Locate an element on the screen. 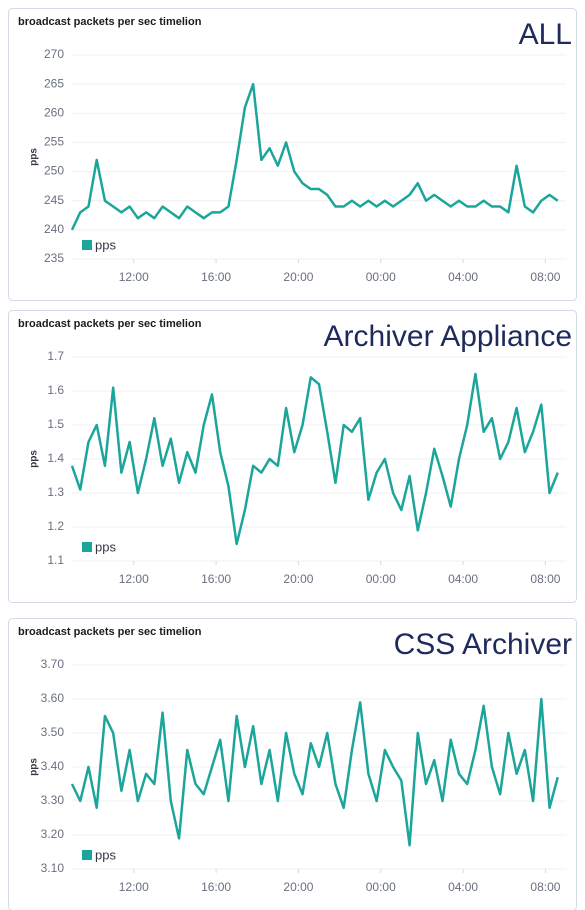 This screenshot has height=910, width=585. y-tick-label: 1.1 is located at coordinates (55, 560).